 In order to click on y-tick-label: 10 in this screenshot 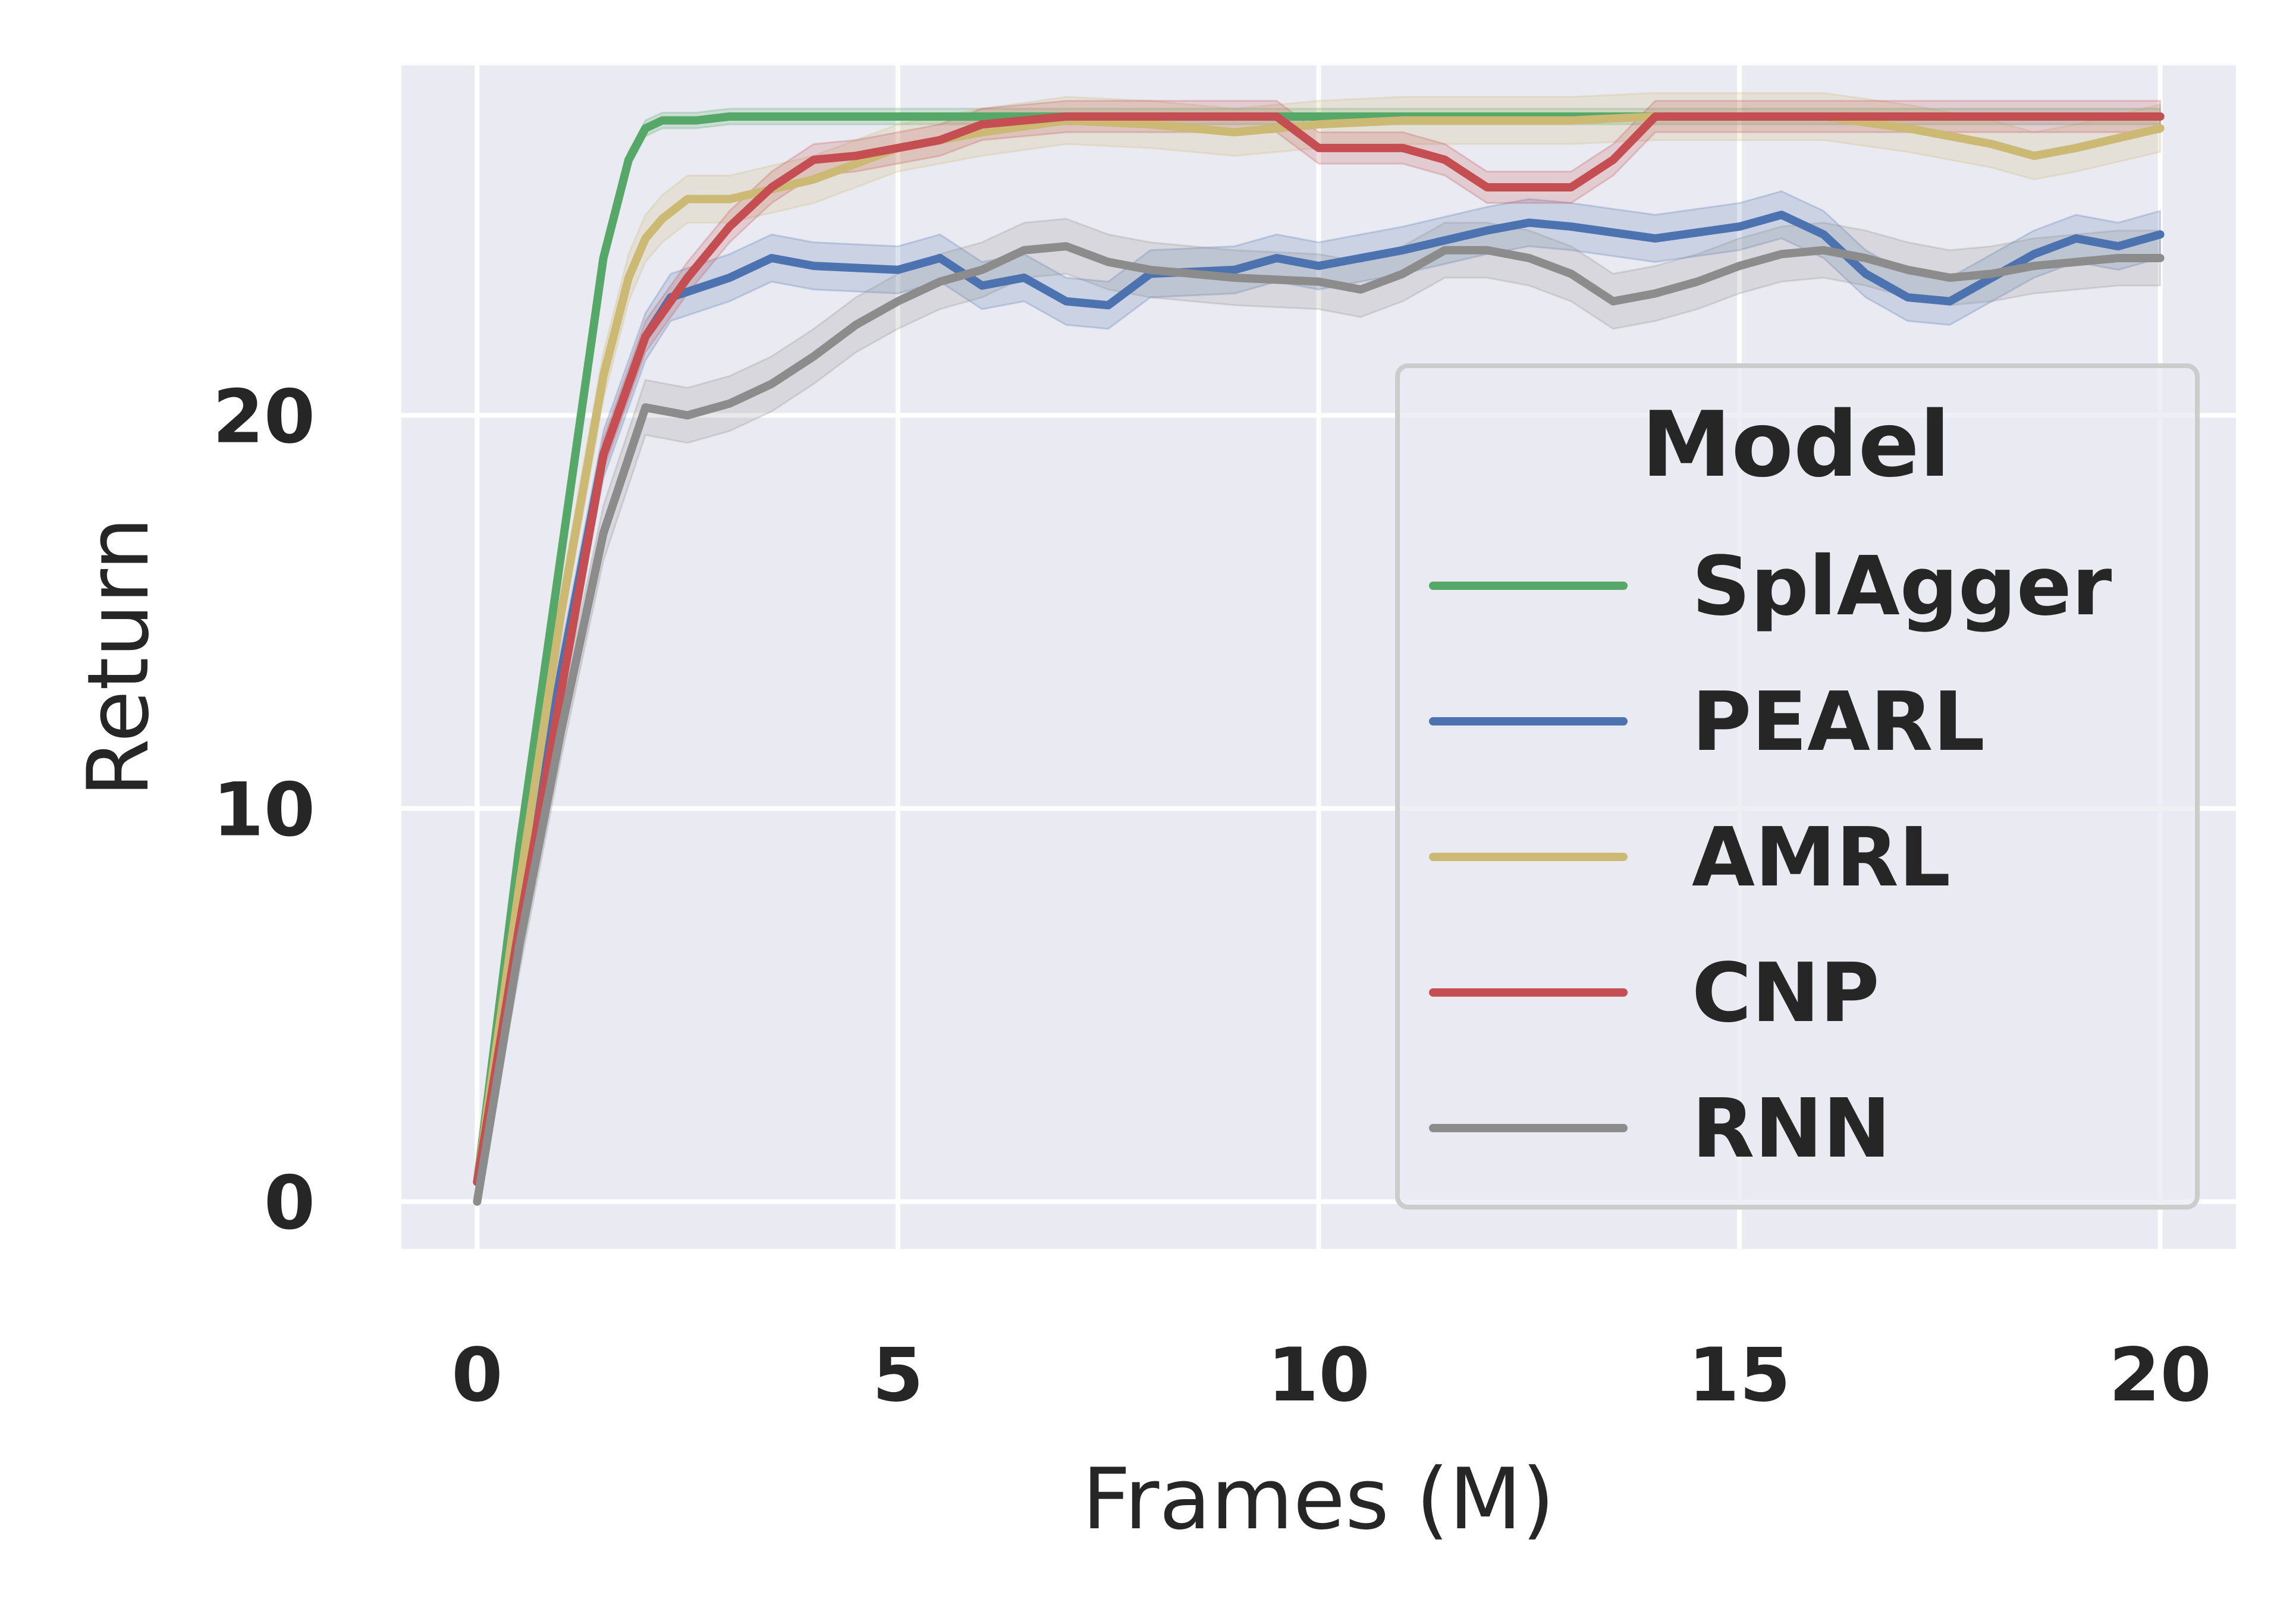, I will do `click(263, 810)`.